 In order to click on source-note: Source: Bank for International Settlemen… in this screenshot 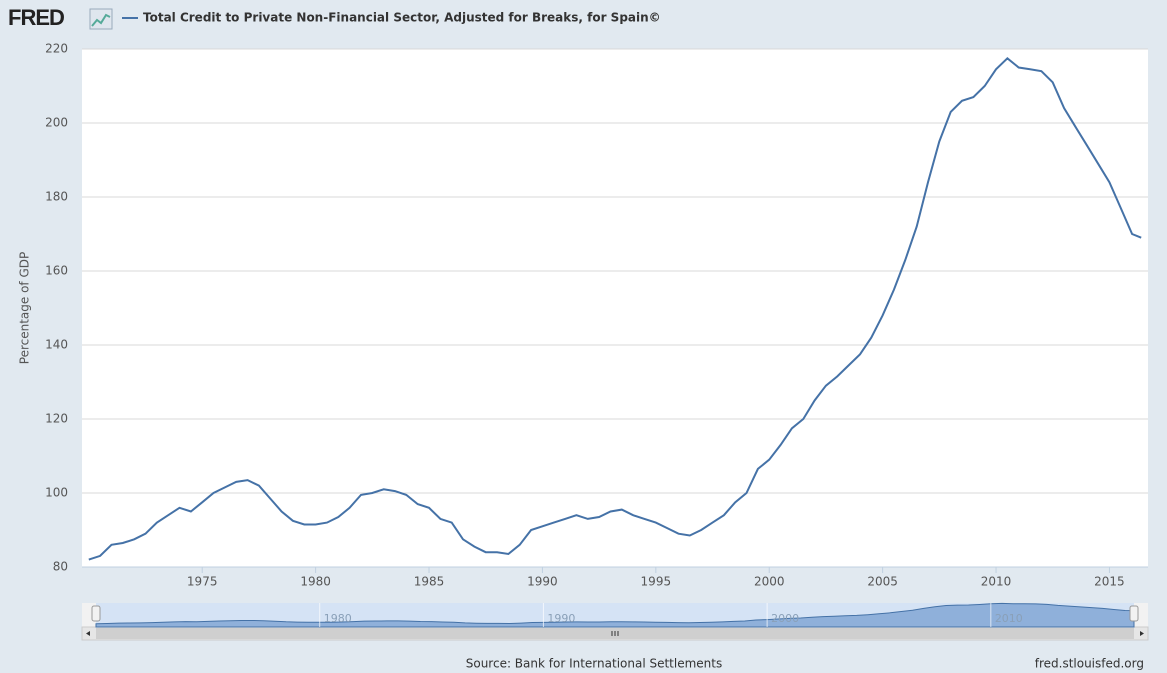, I will do `click(594, 664)`.